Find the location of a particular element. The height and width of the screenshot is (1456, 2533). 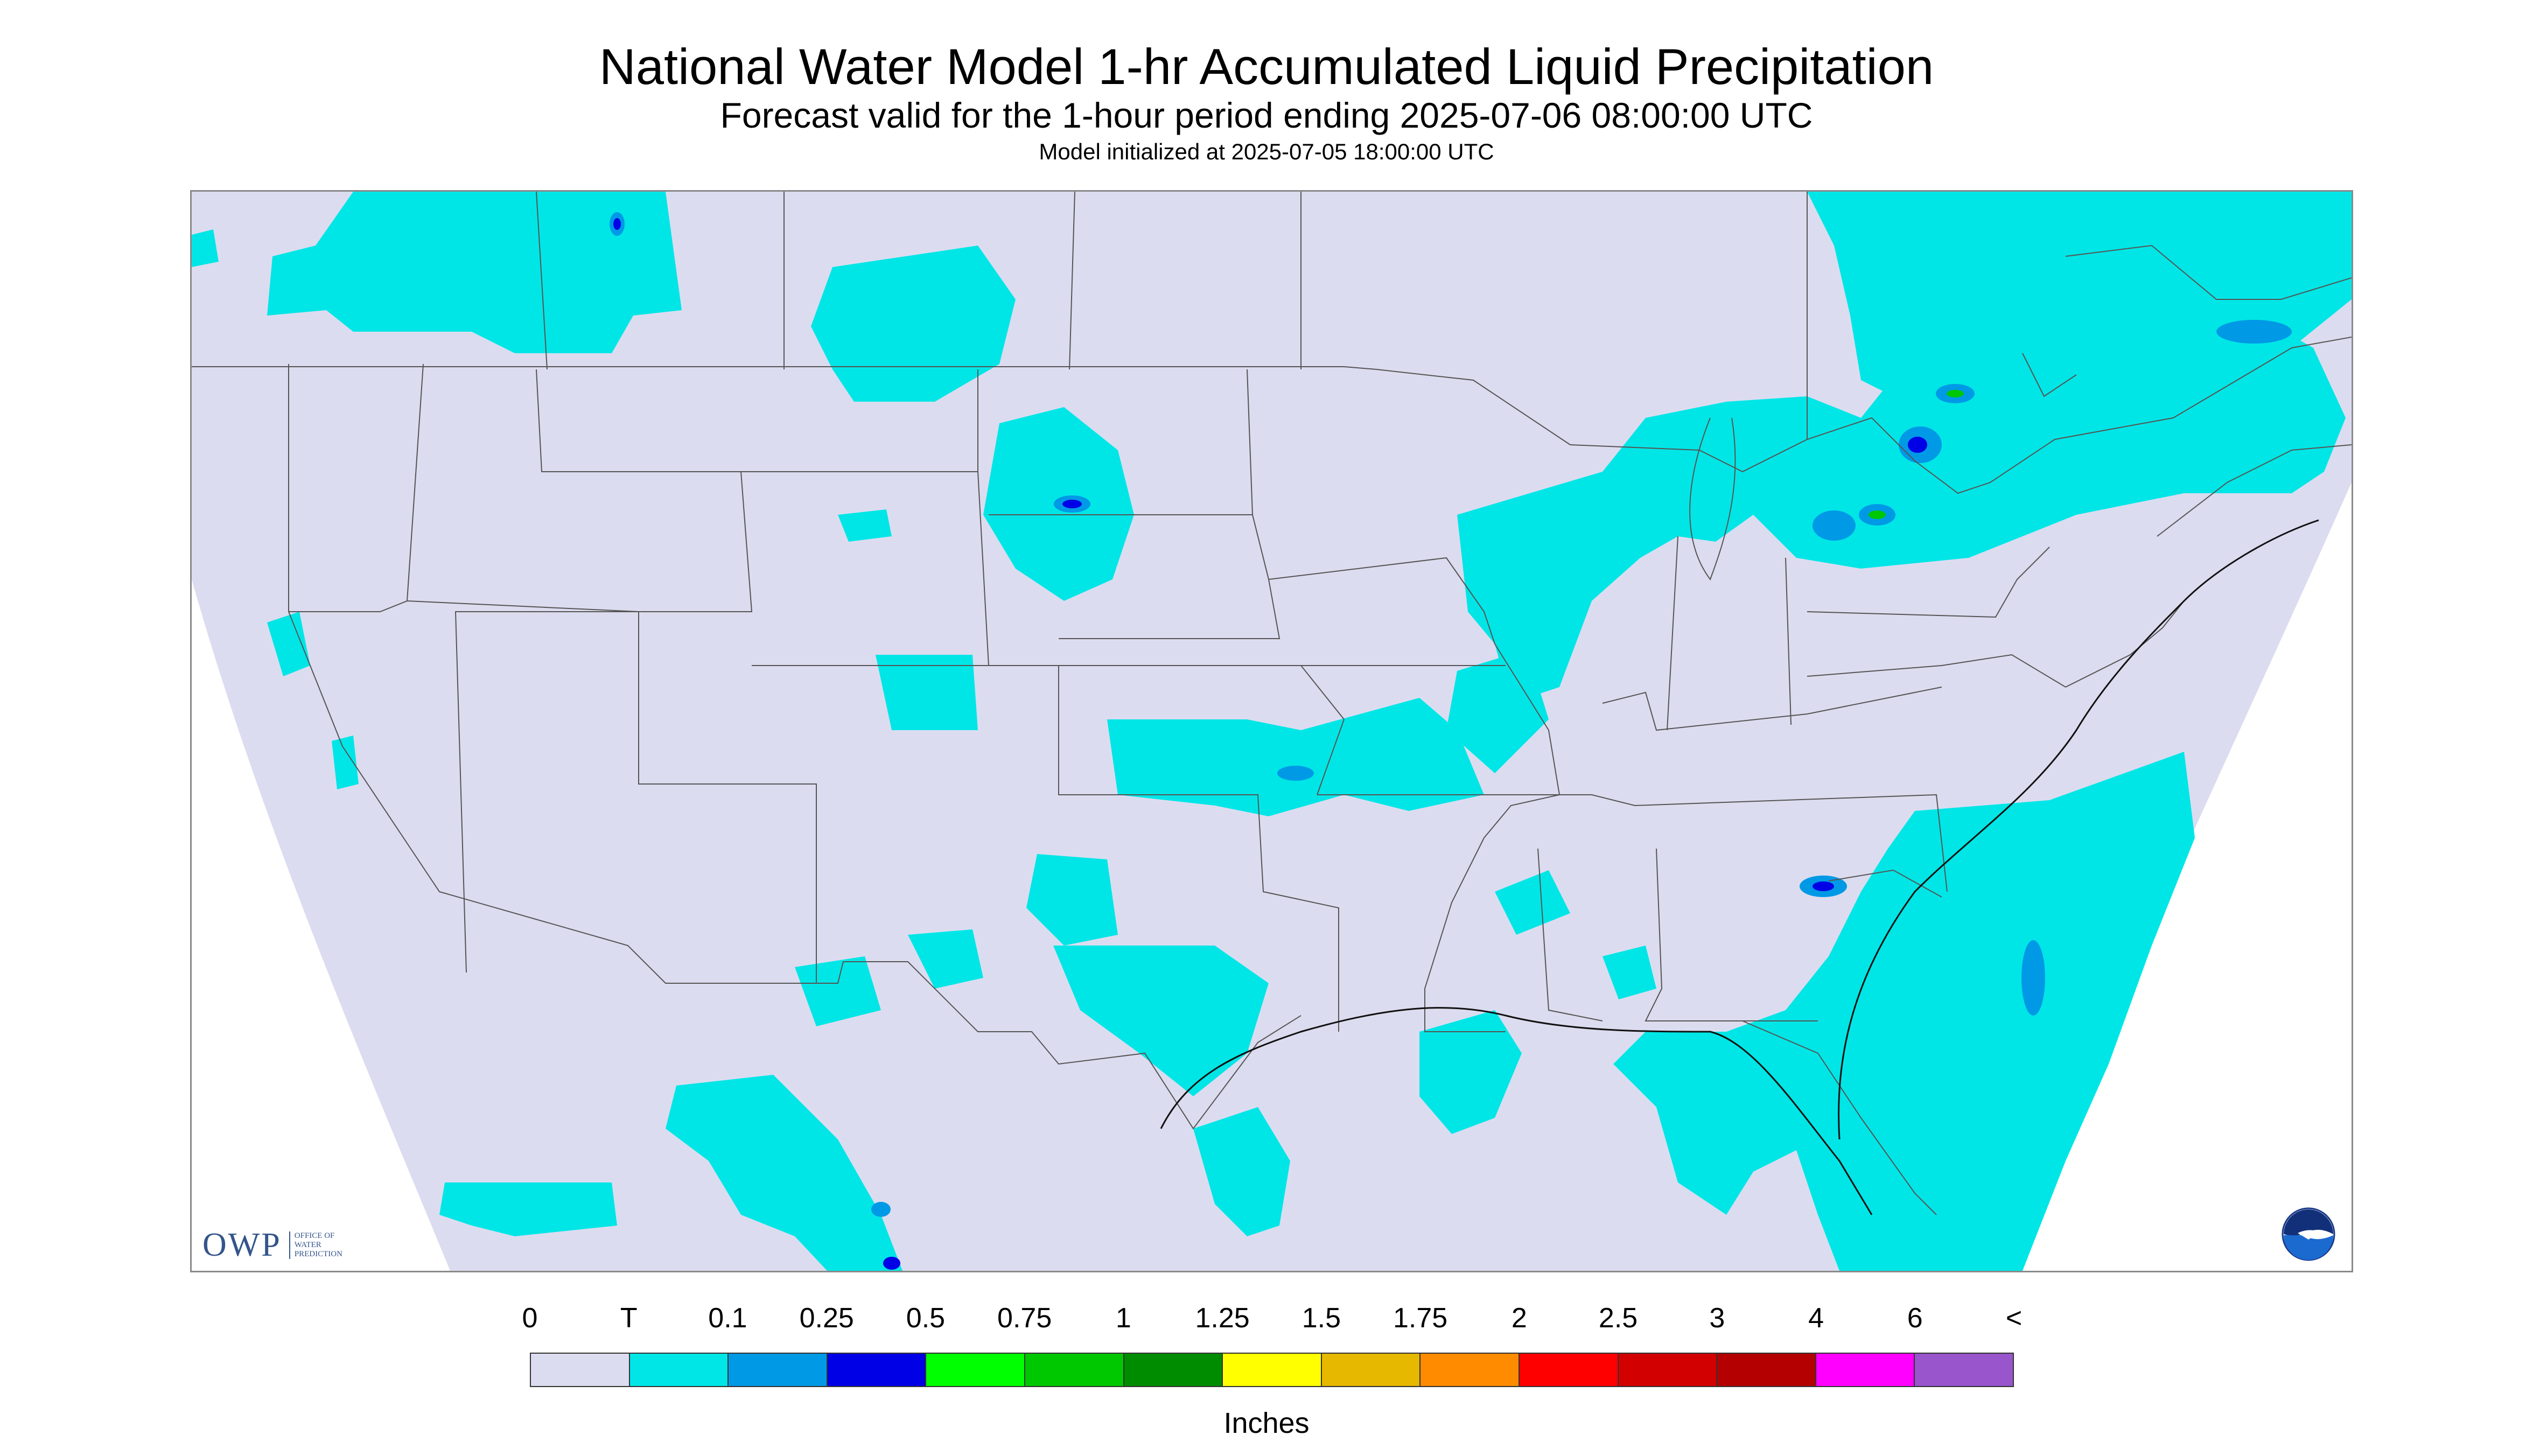

legend-label: < is located at coordinates (2014, 1318).